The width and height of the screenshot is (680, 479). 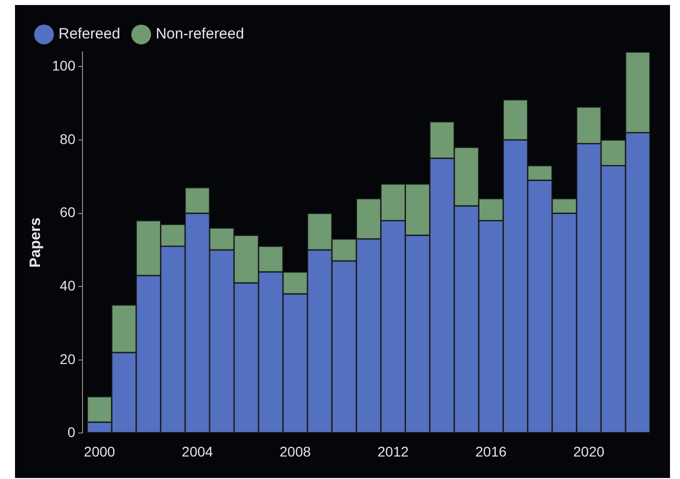 I want to click on y-tick-label: 100, so click(x=64, y=66).